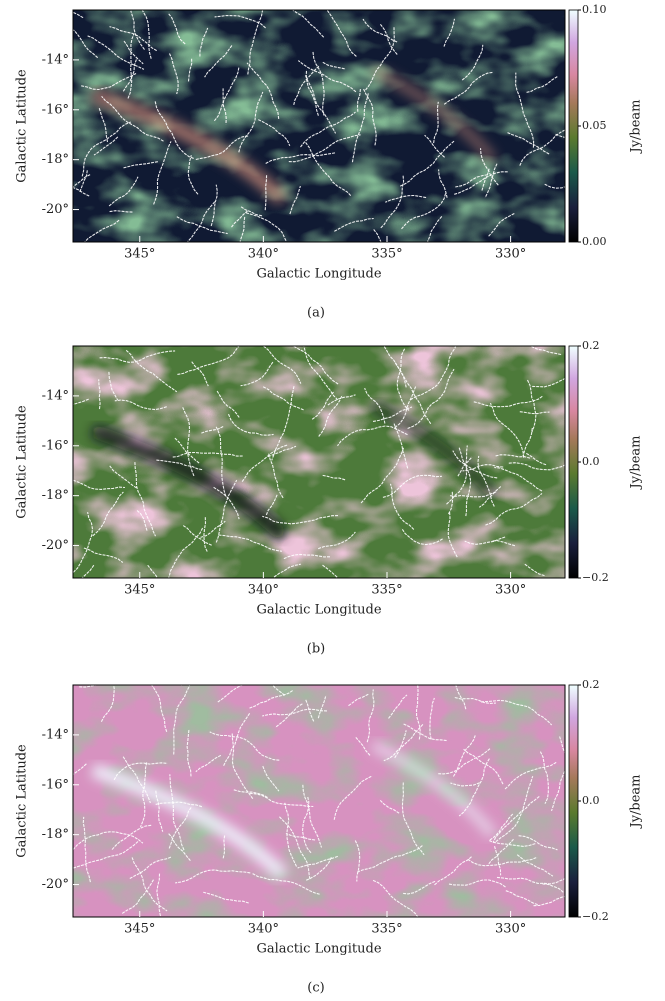 Image resolution: width=665 pixels, height=1001 pixels. Describe the element at coordinates (594, 9) in the screenshot. I see `colorbar-tick-label: 0.10` at that location.